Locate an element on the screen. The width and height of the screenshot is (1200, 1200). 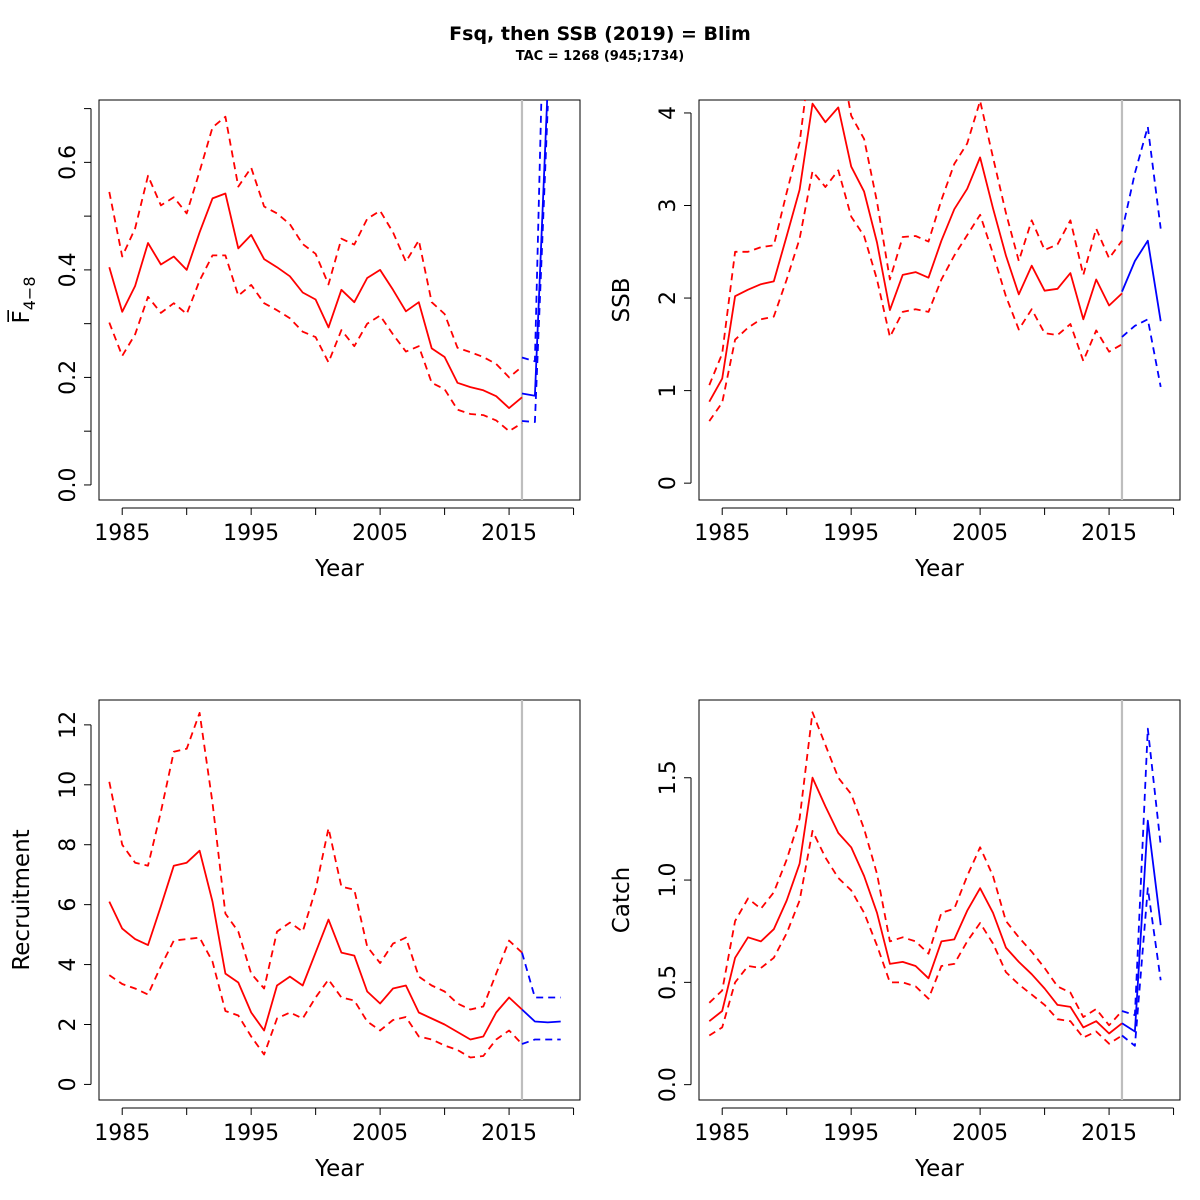
y-tick-label: 1.5 is located at coordinates (668, 777).